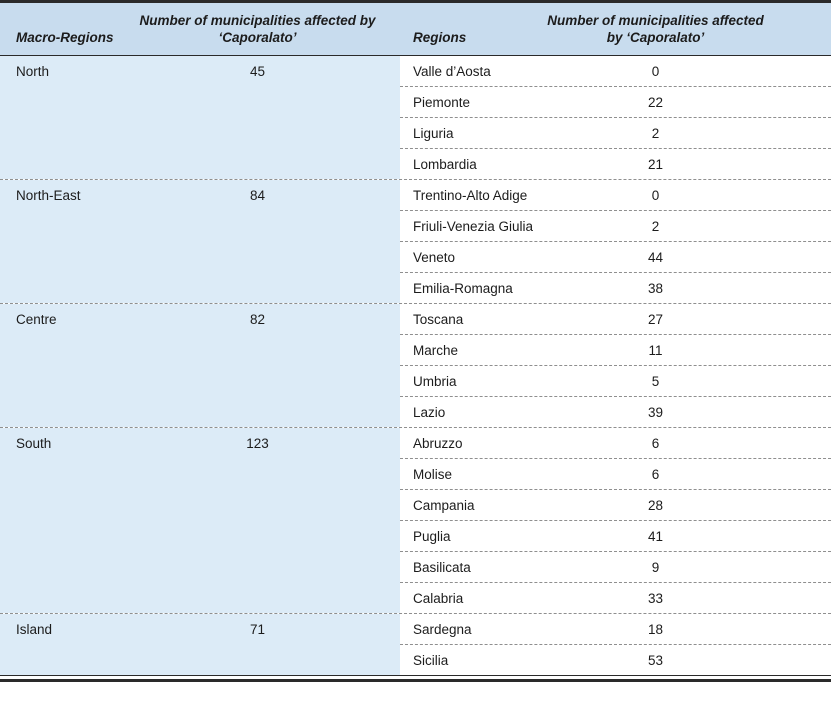 This screenshot has width=831, height=722. Describe the element at coordinates (655, 629) in the screenshot. I see `region-count: 18` at that location.